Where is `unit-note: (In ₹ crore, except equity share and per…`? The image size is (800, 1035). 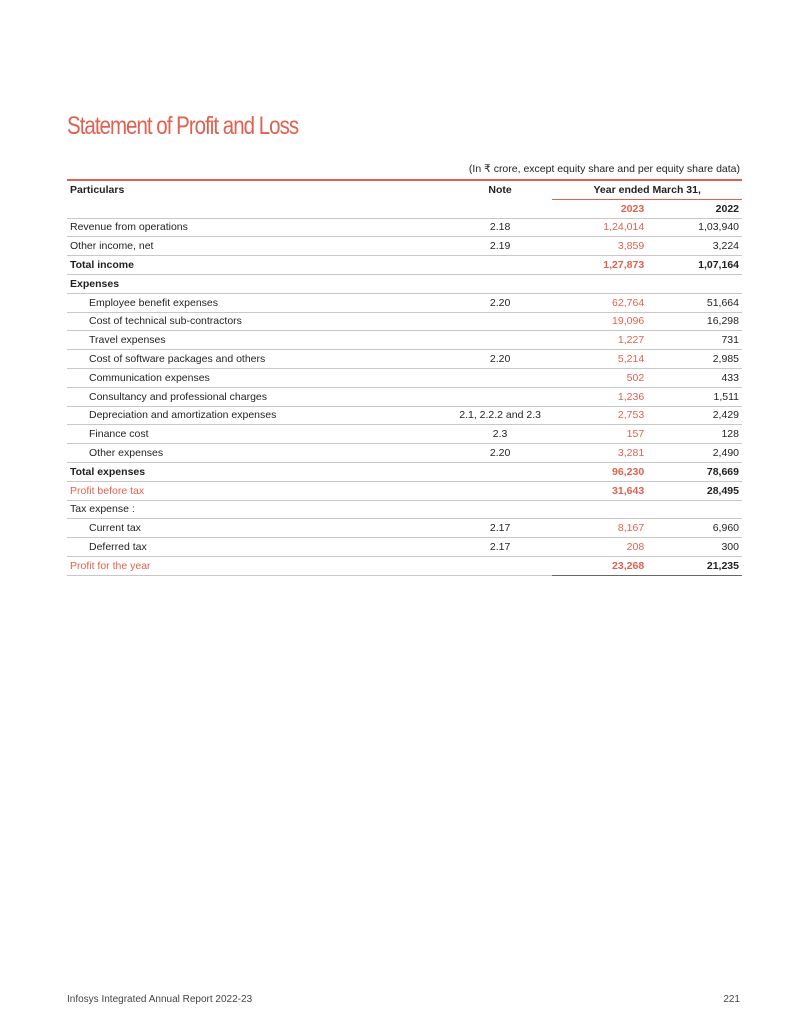 unit-note: (In ₹ crore, except equity share and per… is located at coordinates (604, 169).